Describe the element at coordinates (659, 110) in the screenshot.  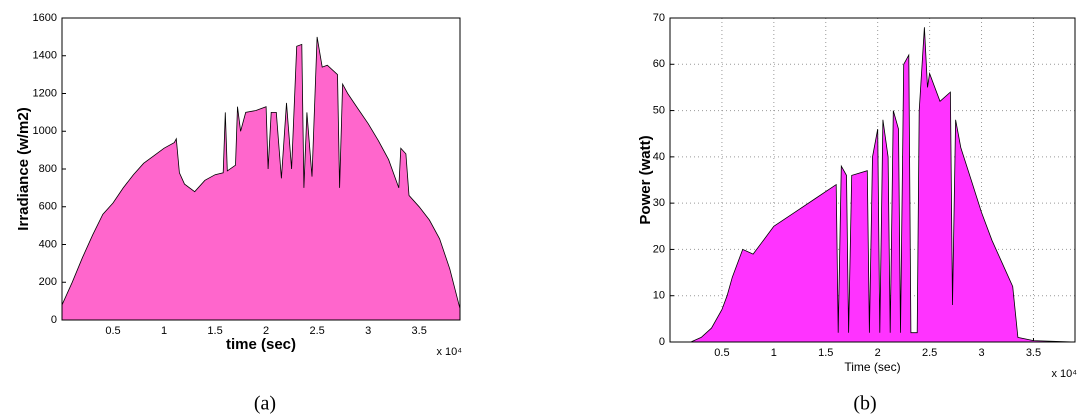
I see `y-tick-label: 50` at that location.